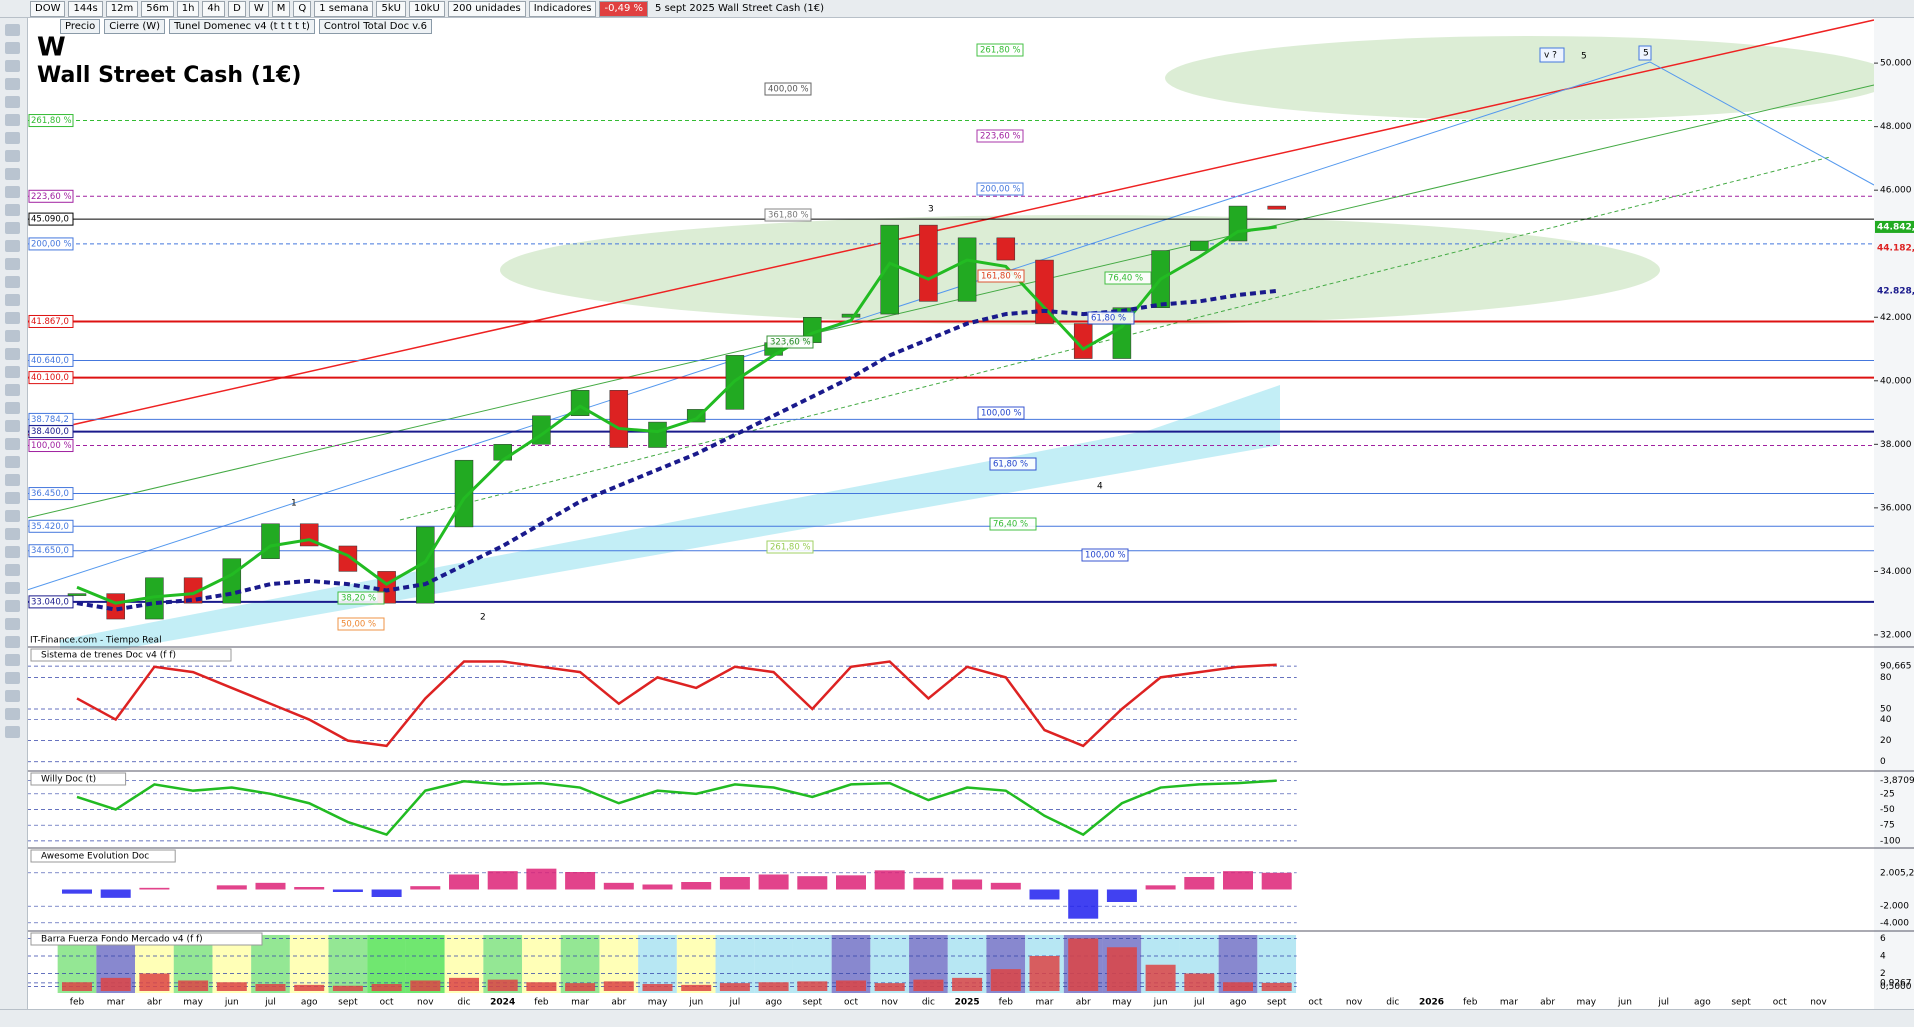 The height and width of the screenshot is (1027, 1914). Describe the element at coordinates (562, 8) in the screenshot. I see `toolbar-button: Indicadores` at that location.